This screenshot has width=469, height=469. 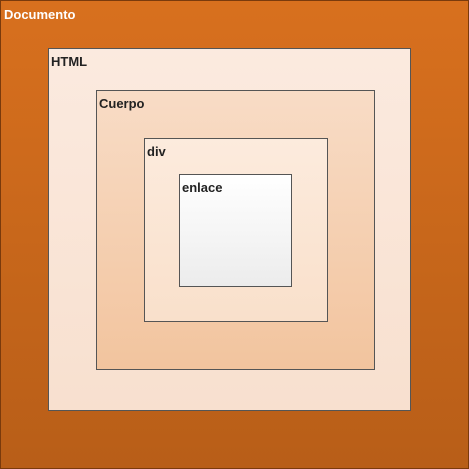 I want to click on link-label: enlace, so click(x=202, y=187).